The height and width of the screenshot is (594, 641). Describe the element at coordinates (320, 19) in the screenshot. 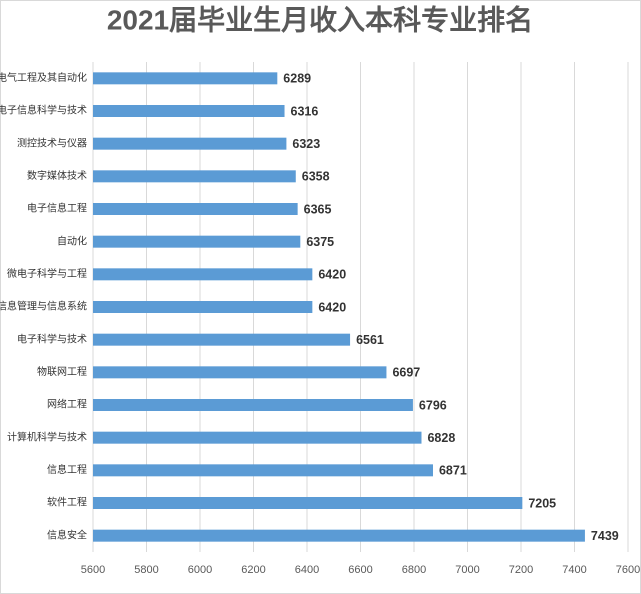

I see `chart-title: 2021届毕业生月收入本科专业排名` at that location.